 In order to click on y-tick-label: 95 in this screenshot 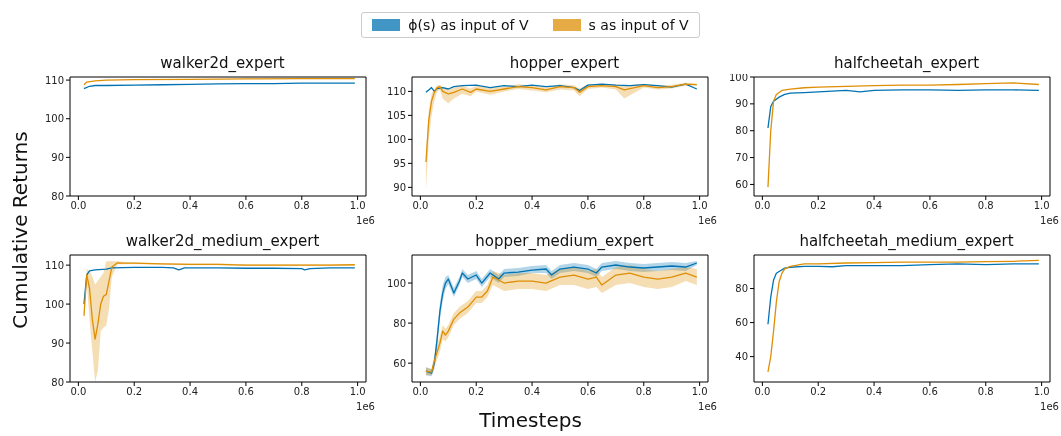, I will do `click(399, 163)`.